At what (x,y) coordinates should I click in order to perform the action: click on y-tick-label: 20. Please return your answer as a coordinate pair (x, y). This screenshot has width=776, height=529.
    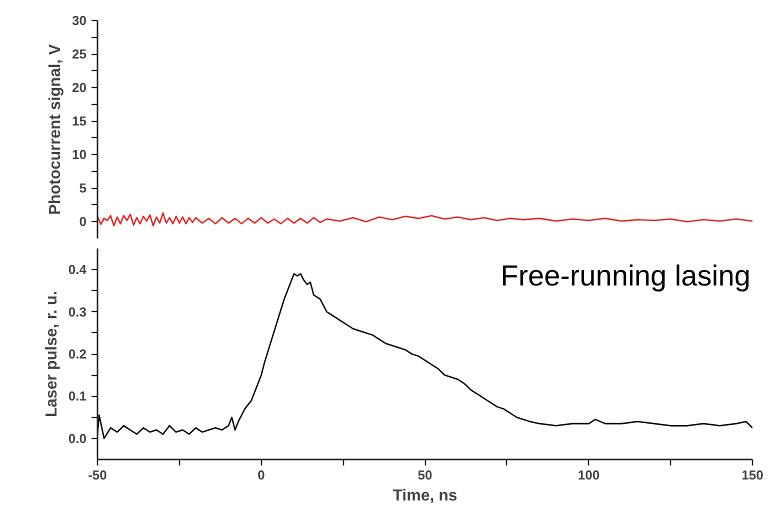
    Looking at the image, I should click on (79, 88).